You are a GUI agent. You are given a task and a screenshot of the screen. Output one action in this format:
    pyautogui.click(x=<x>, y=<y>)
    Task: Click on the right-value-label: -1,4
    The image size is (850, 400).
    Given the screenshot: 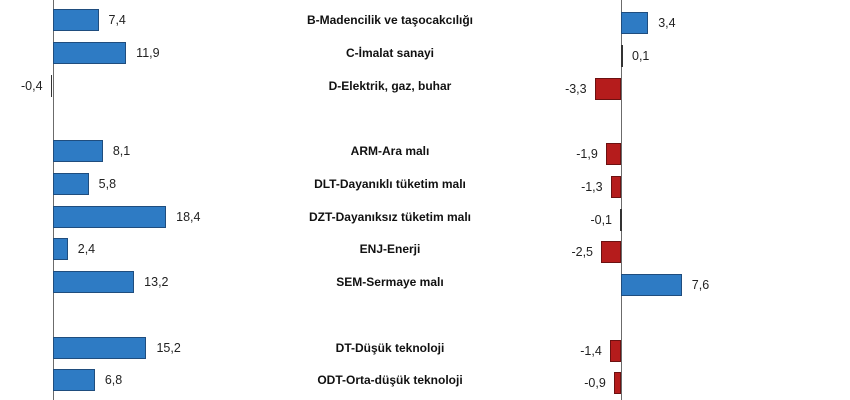 What is the action you would take?
    pyautogui.click(x=591, y=350)
    